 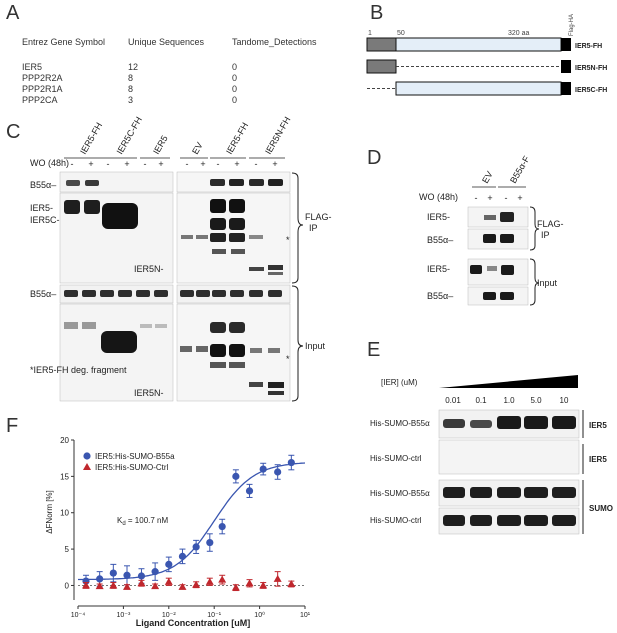 I want to click on c-terminal-domain, so click(x=478, y=44).